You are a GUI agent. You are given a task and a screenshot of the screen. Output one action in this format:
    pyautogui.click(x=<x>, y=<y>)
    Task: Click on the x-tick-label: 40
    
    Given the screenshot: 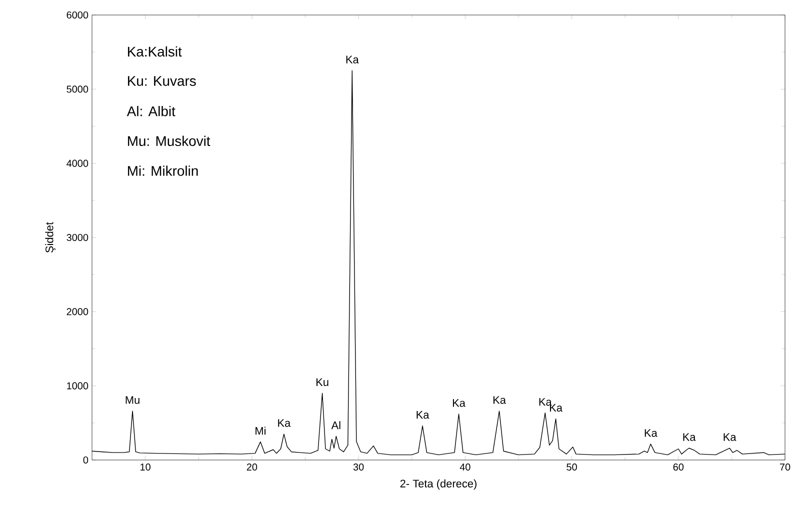 What is the action you would take?
    pyautogui.click(x=465, y=467)
    